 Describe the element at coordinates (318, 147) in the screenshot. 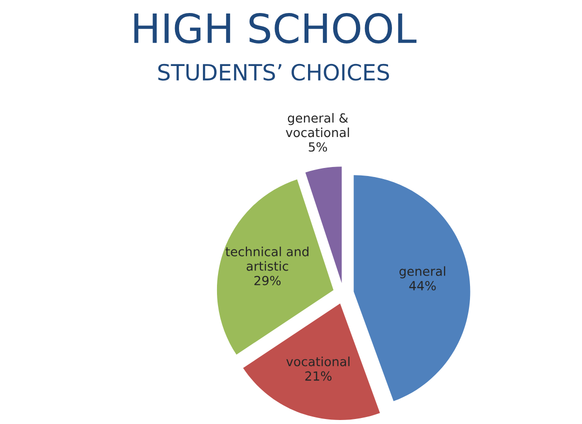

I see `data-label: 5%` at that location.